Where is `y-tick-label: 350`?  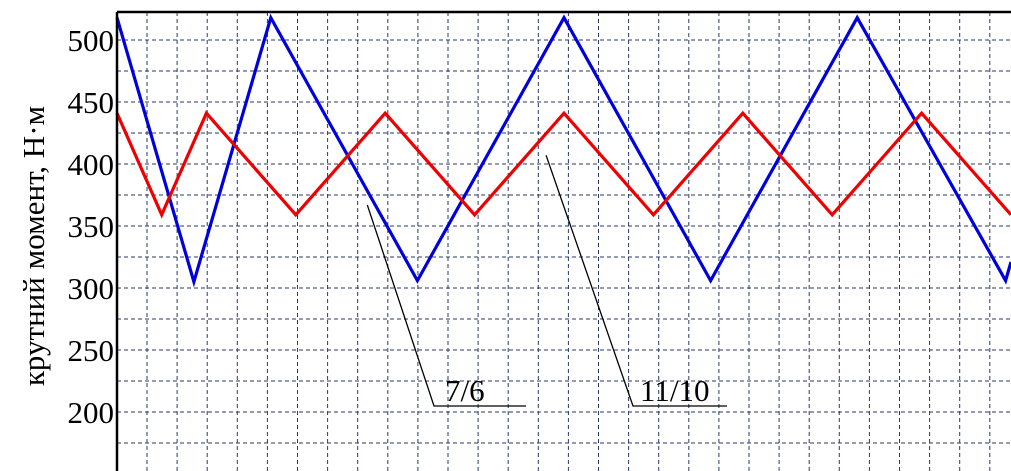
y-tick-label: 350 is located at coordinates (91, 226).